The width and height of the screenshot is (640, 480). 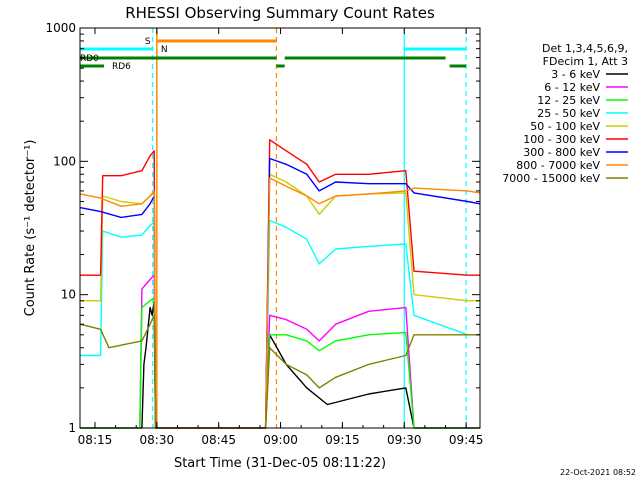 I want to click on y-tick-label-0: 1, so click(x=72, y=428).